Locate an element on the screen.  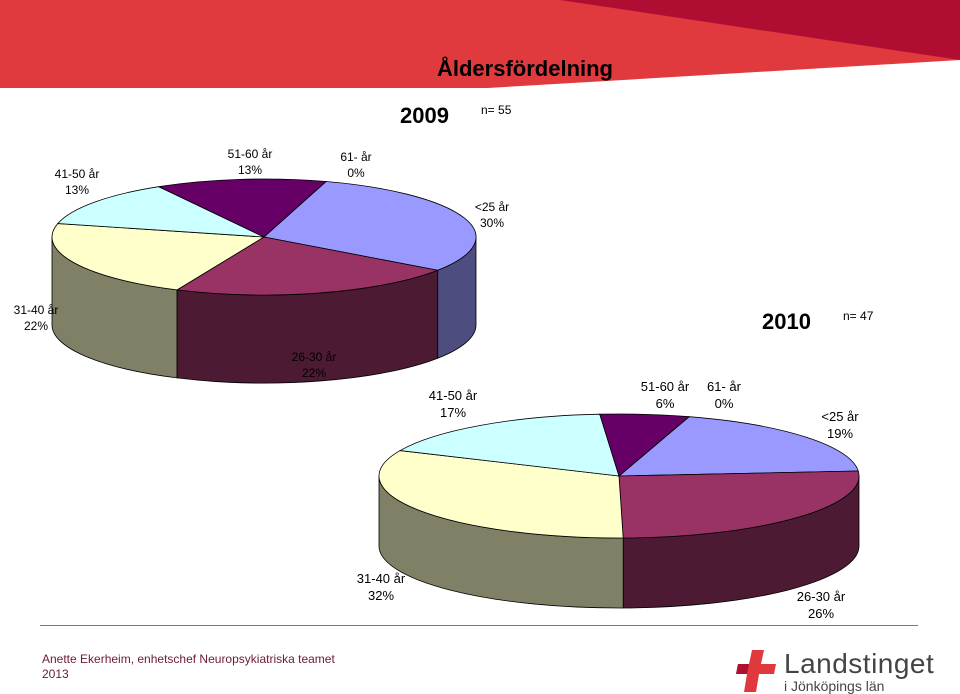
landstinget-logo: Landstinget i Jönköpings län is located at coordinates (834, 670).